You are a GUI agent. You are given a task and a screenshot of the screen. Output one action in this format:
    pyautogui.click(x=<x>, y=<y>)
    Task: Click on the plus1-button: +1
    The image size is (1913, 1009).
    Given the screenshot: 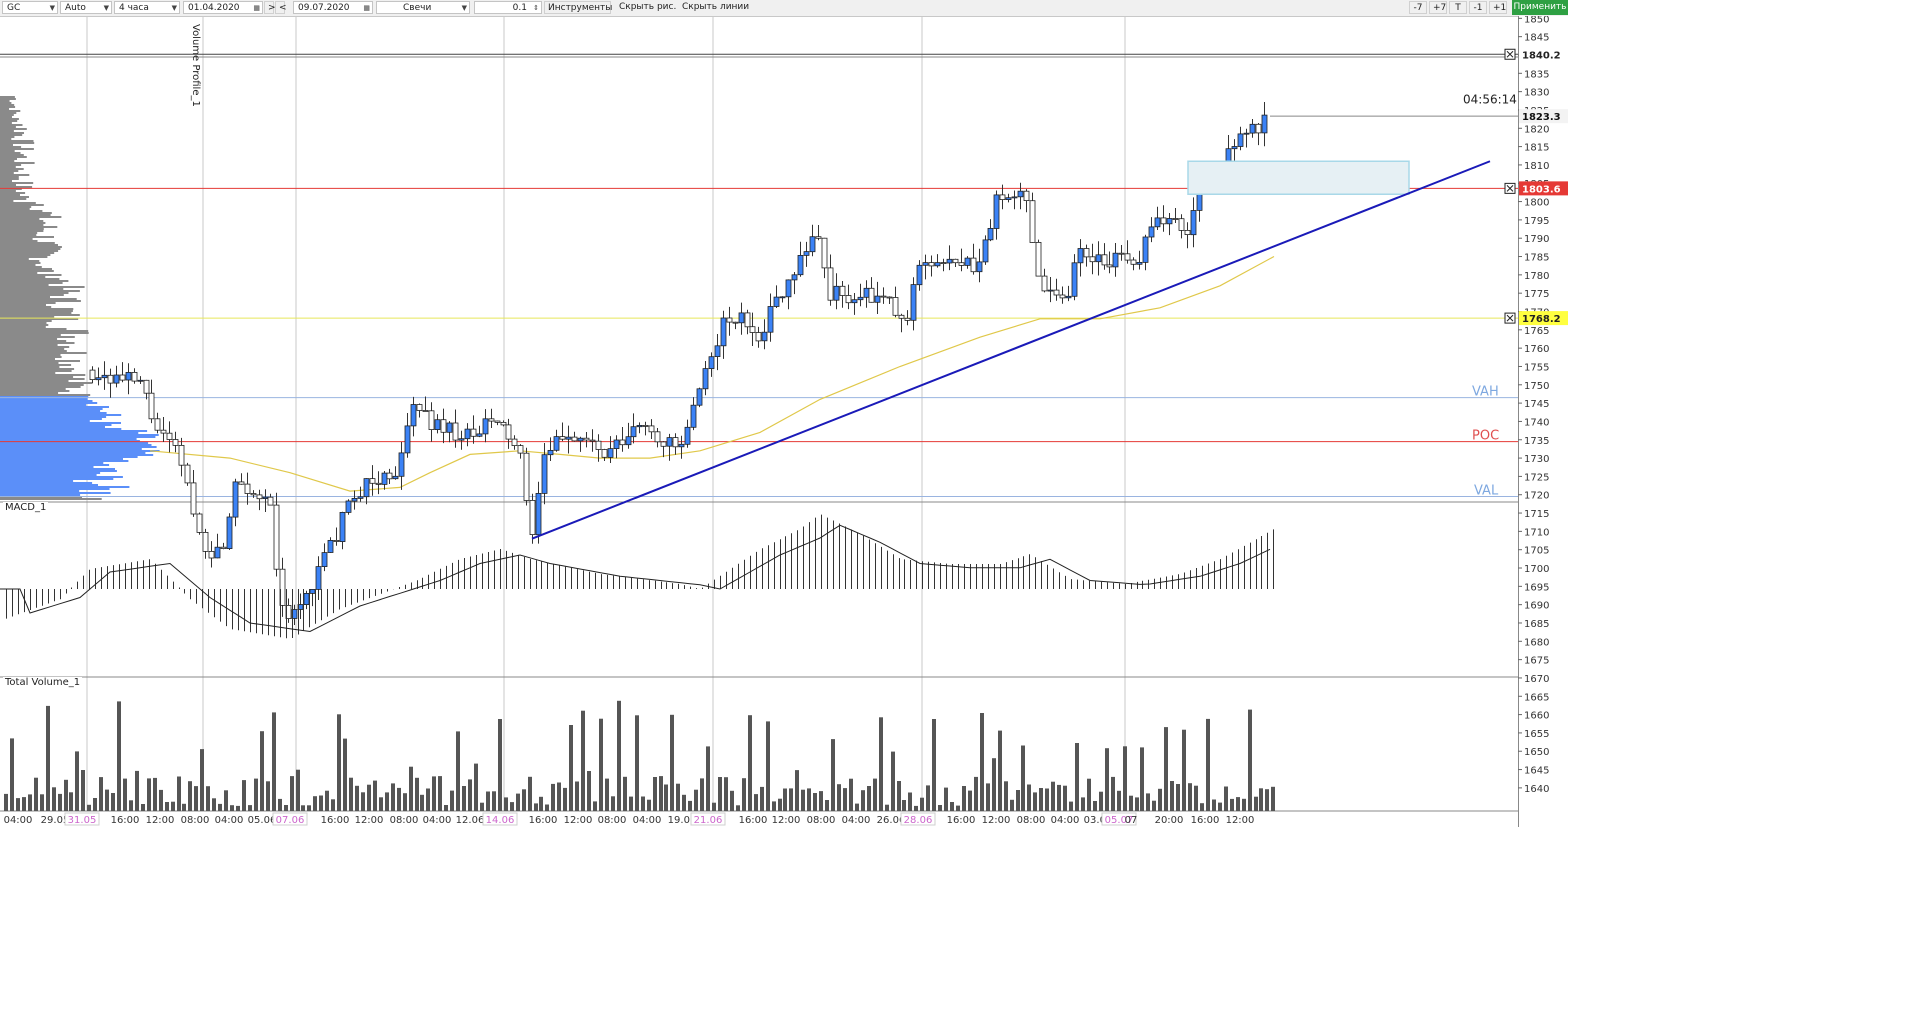 What is the action you would take?
    pyautogui.click(x=1498, y=7)
    